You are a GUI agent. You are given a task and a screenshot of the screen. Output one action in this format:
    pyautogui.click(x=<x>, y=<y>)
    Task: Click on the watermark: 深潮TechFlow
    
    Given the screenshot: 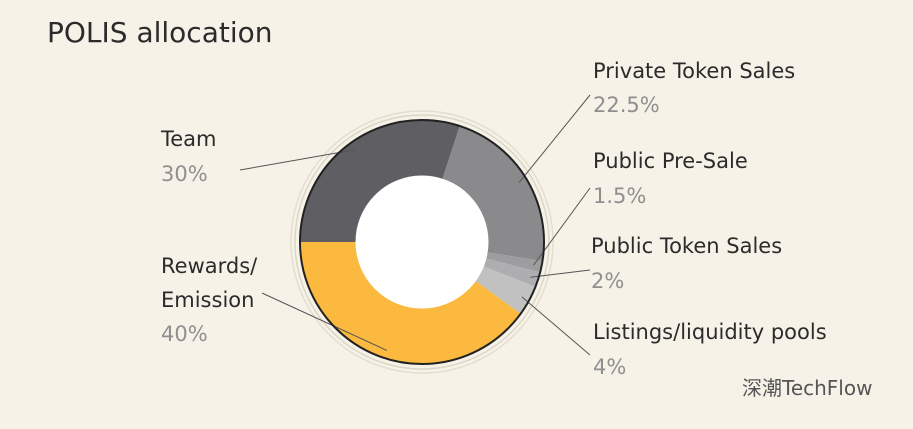 What is the action you would take?
    pyautogui.click(x=807, y=388)
    